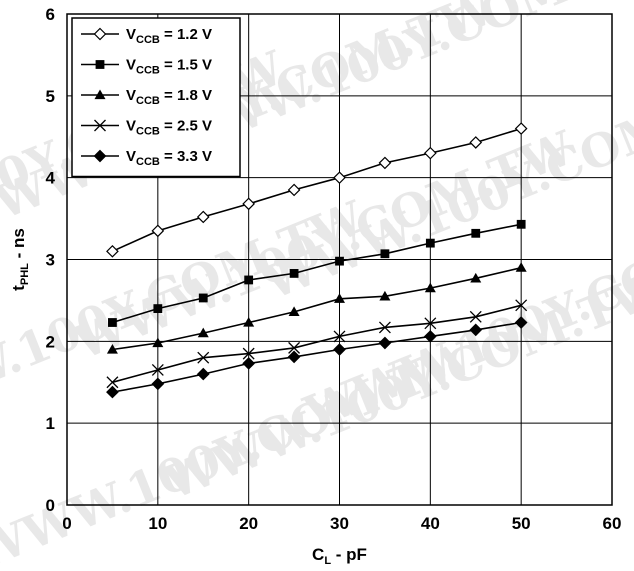 The height and width of the screenshot is (571, 634). What do you see at coordinates (612, 523) in the screenshot?
I see `x-tick-label: 60` at bounding box center [612, 523].